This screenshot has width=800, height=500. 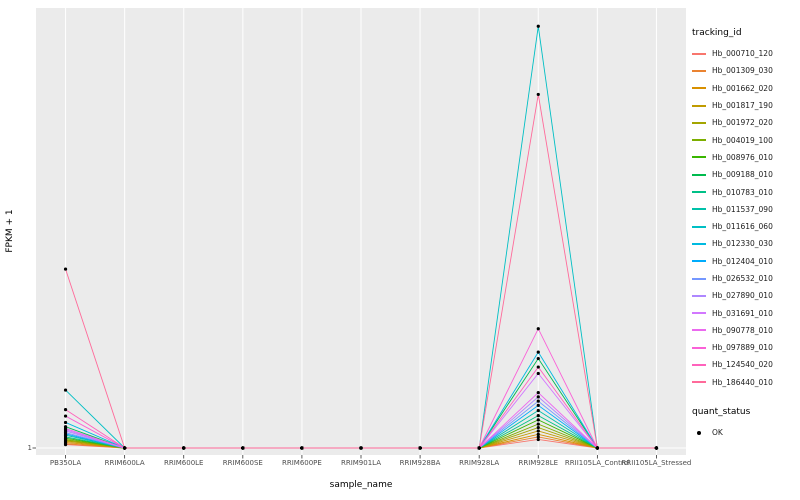 I want to click on legend-entry: Hb_186440_010, so click(x=745, y=382).